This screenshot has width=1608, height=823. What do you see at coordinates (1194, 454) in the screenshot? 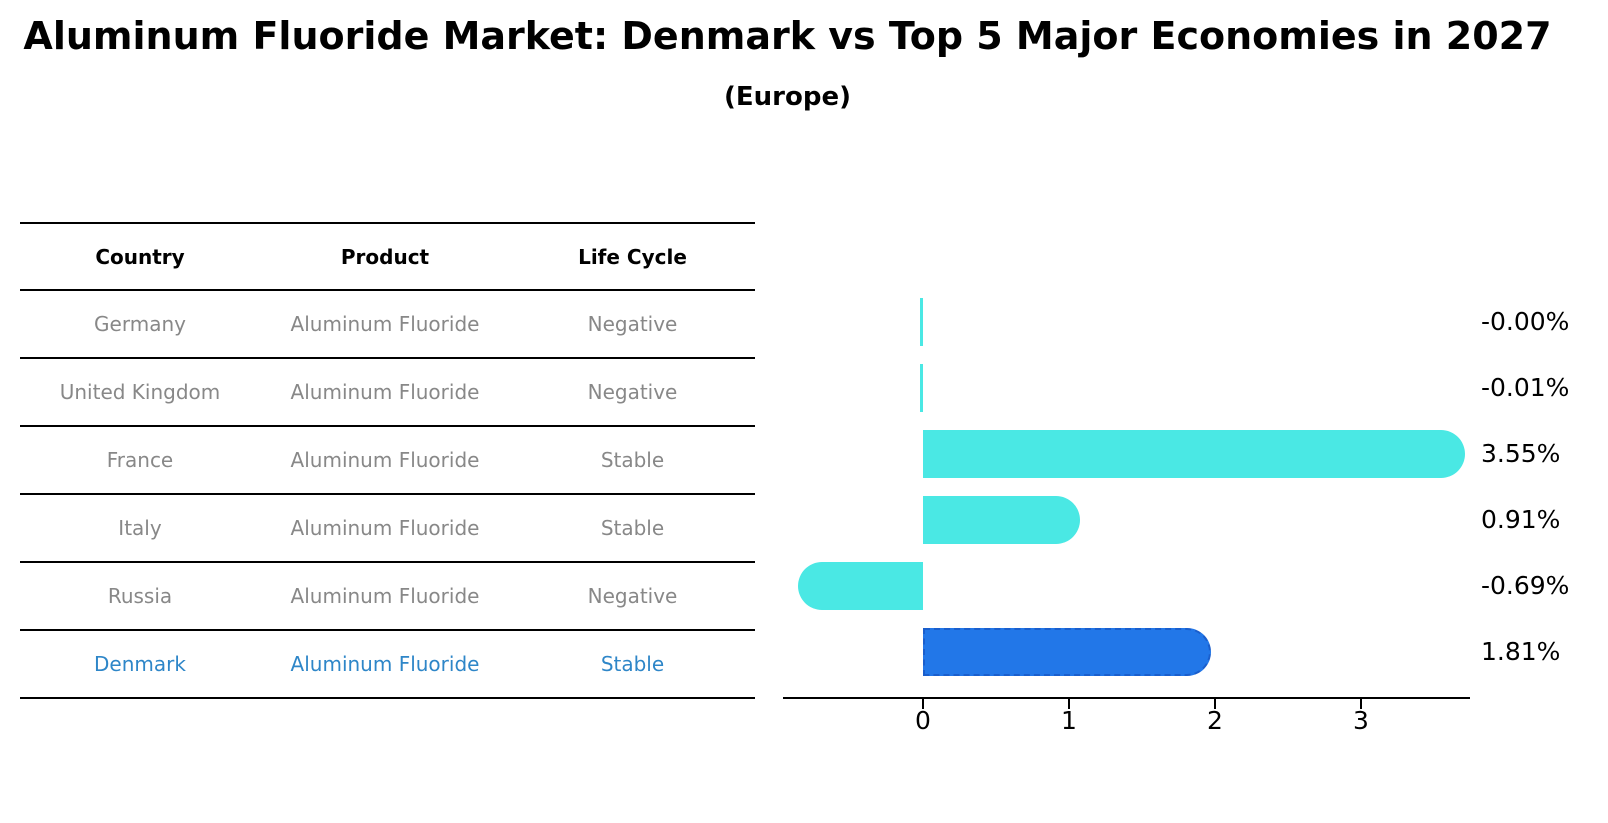
I see `bar-france` at bounding box center [1194, 454].